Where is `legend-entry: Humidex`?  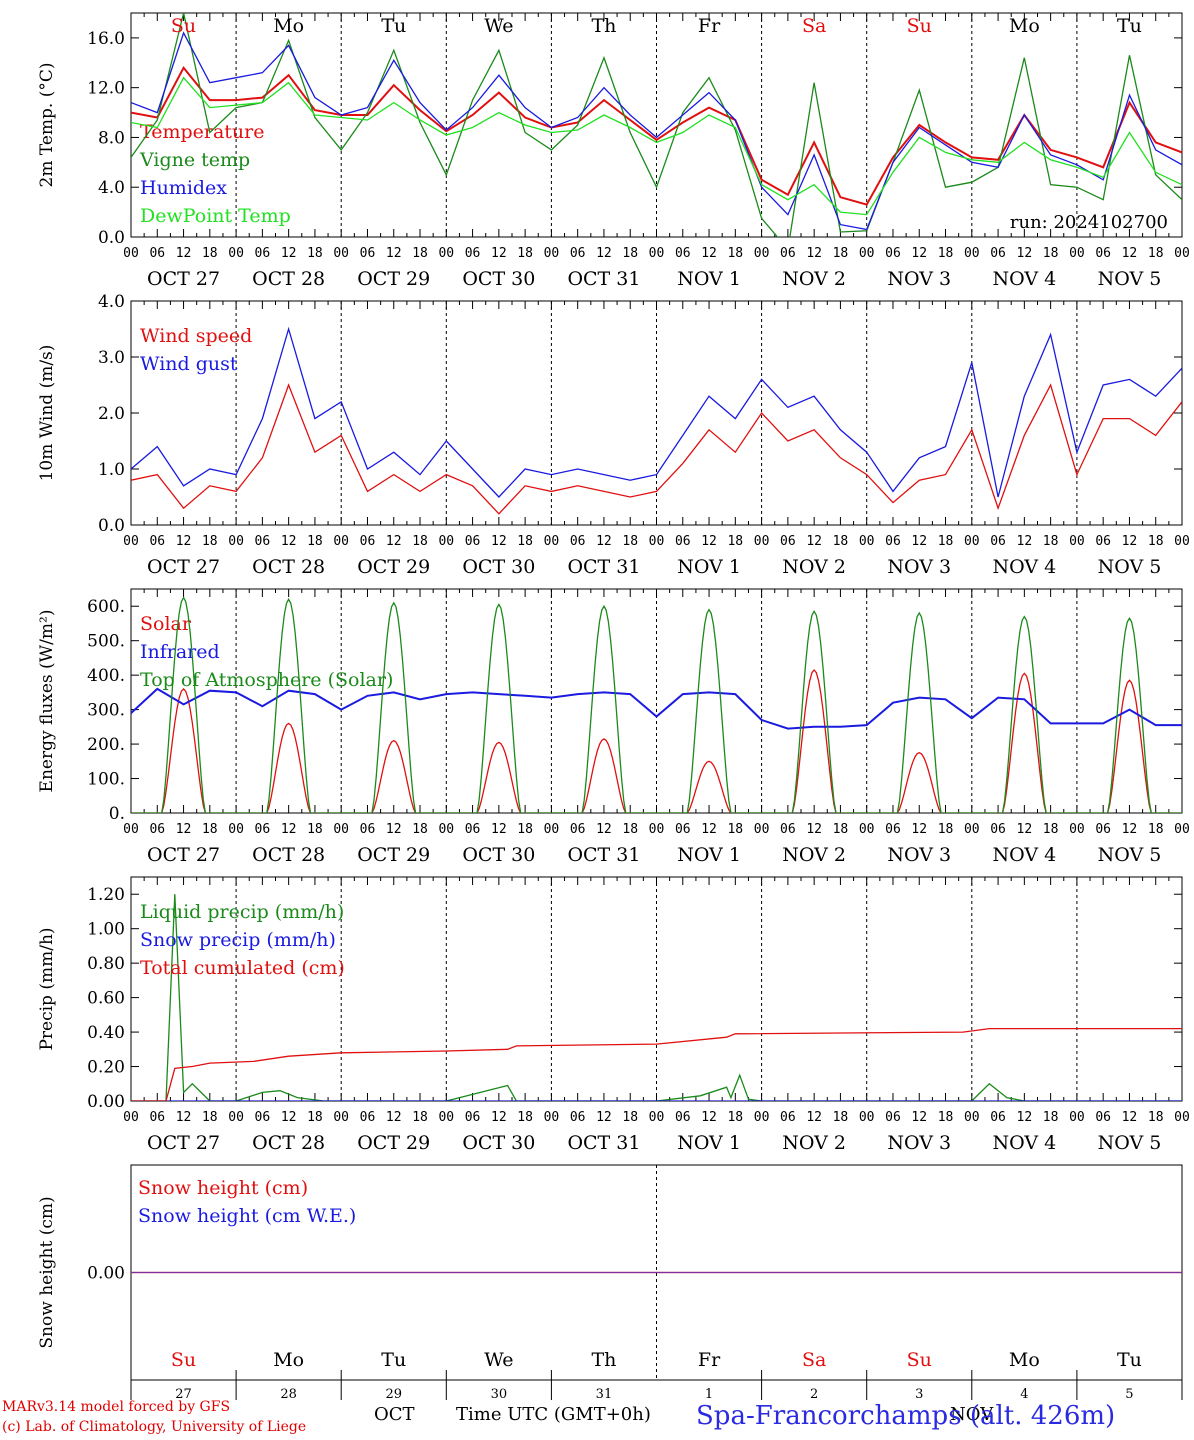 legend-entry: Humidex is located at coordinates (183, 188).